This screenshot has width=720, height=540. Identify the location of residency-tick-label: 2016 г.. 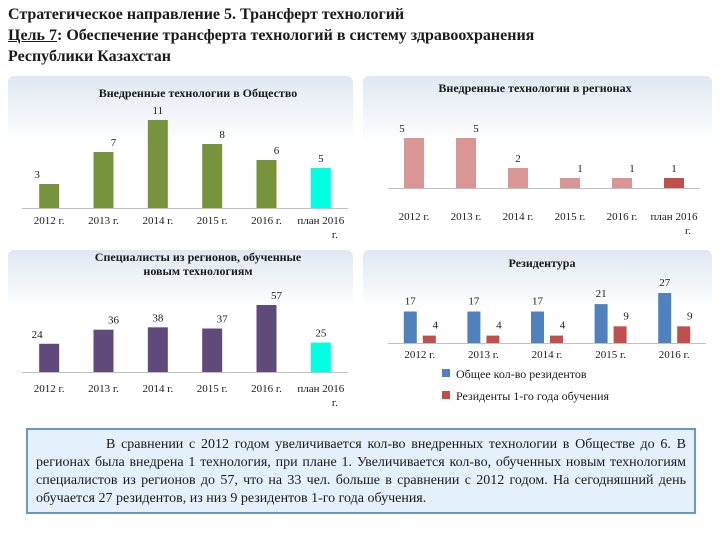
(674, 355).